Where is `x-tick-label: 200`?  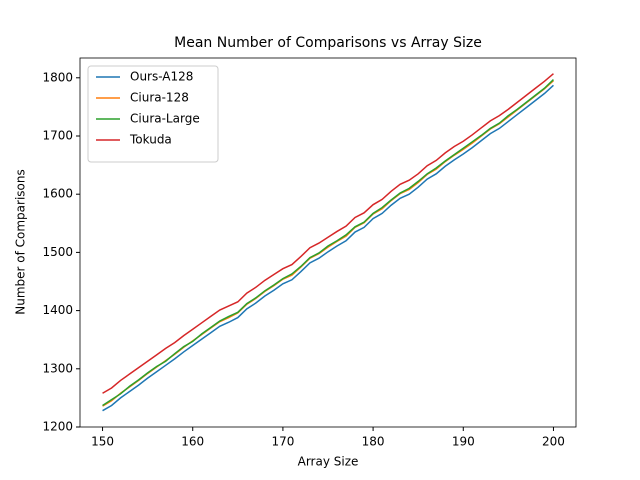
x-tick-label: 200 is located at coordinates (553, 442).